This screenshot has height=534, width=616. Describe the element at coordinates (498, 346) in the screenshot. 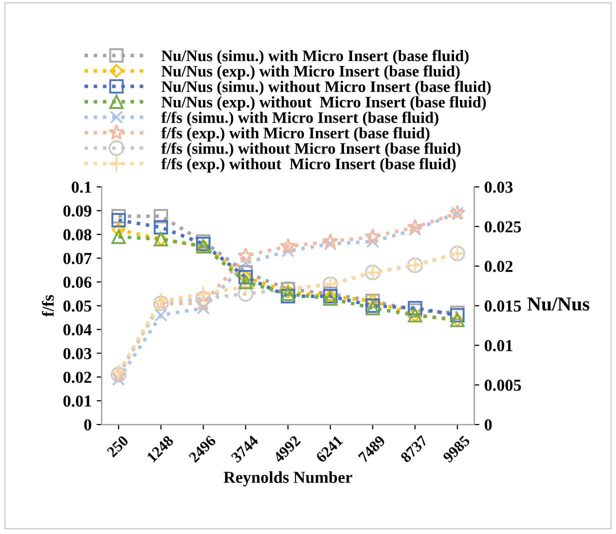

I see `y2-tick-label: 0.01` at that location.